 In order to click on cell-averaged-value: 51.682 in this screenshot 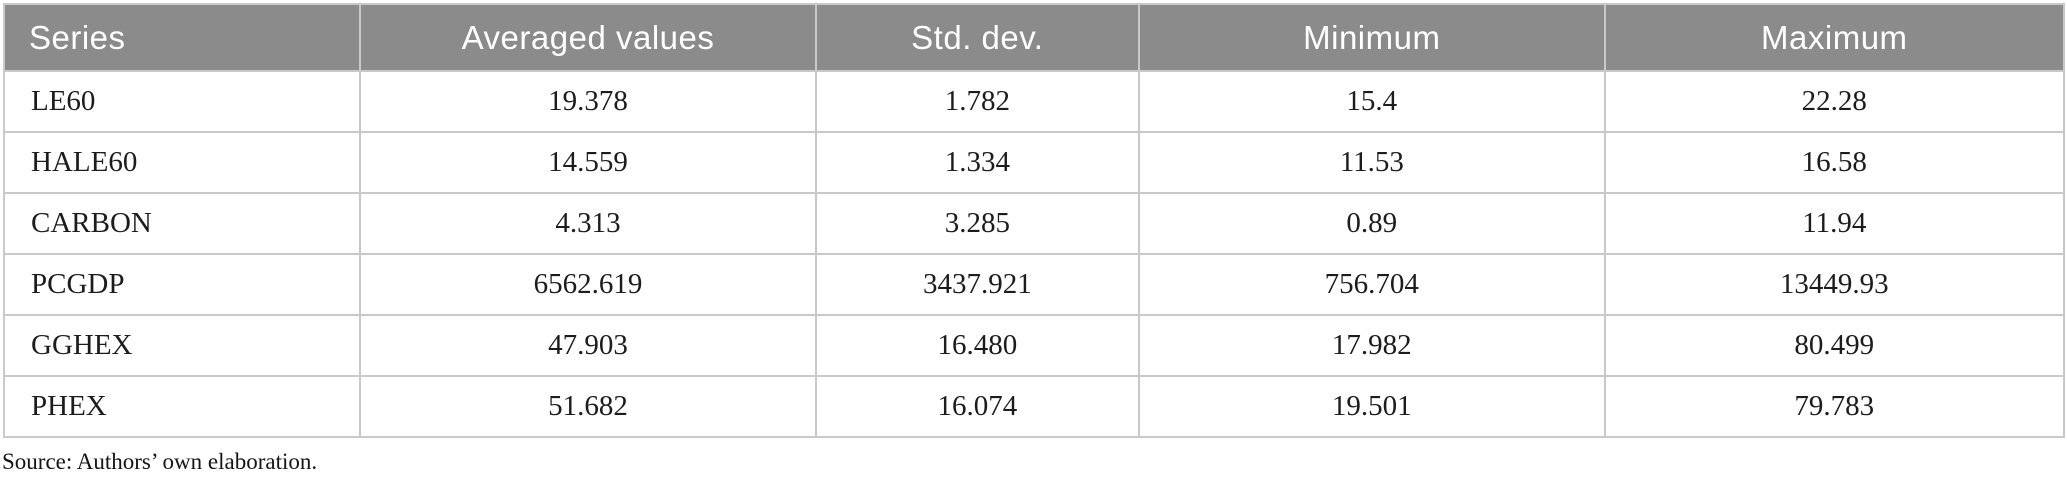, I will do `click(588, 406)`.